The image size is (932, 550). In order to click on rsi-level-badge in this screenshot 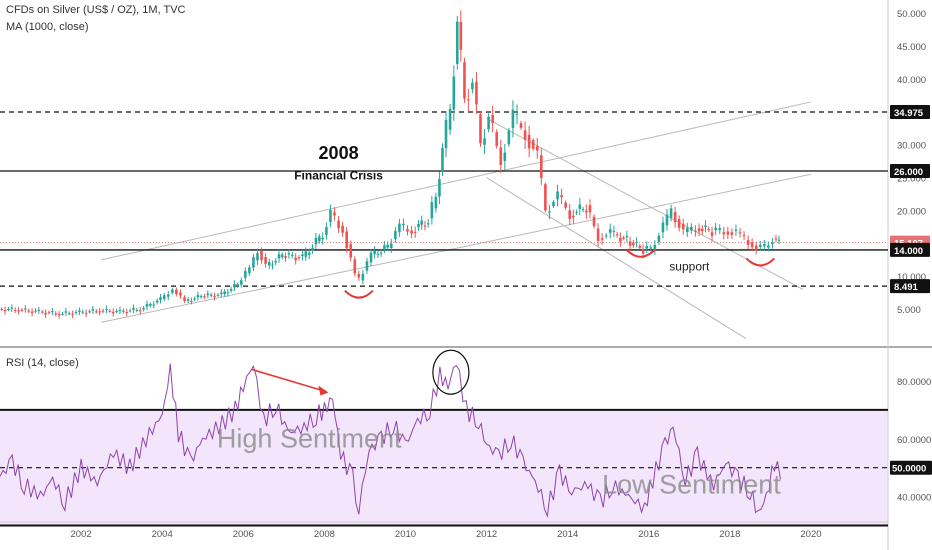, I will do `click(911, 467)`.